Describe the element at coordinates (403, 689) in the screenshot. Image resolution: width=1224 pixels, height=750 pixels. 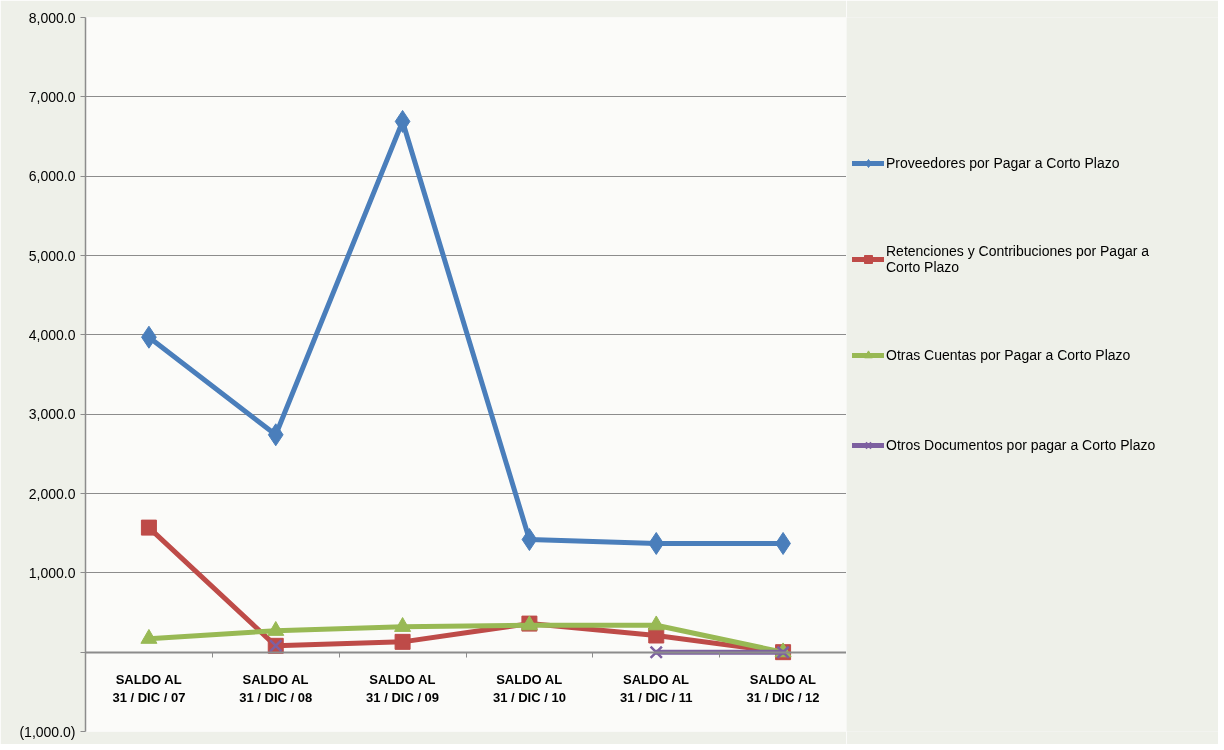
I see `x-tick-label: SALDO AL 31 / DIC / 09` at that location.